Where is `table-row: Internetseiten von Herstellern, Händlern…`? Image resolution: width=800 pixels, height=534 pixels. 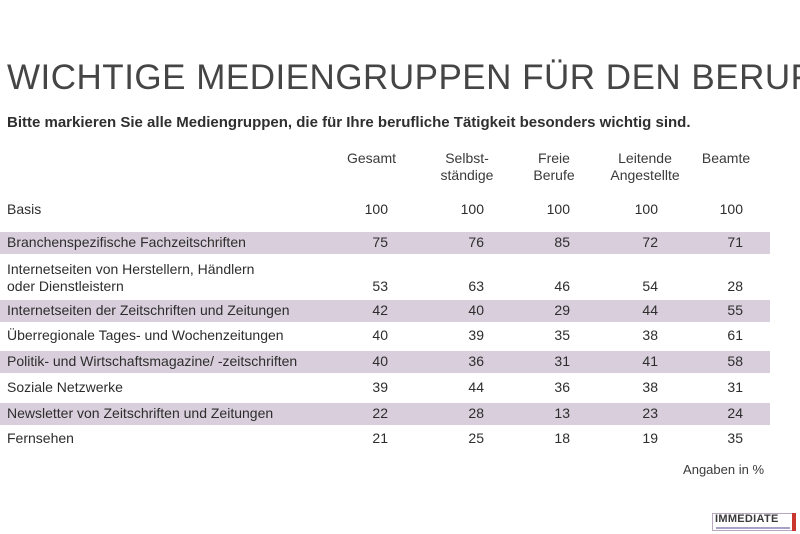
table-row: Internetseiten von Herstellern, Händlern… is located at coordinates (385, 278).